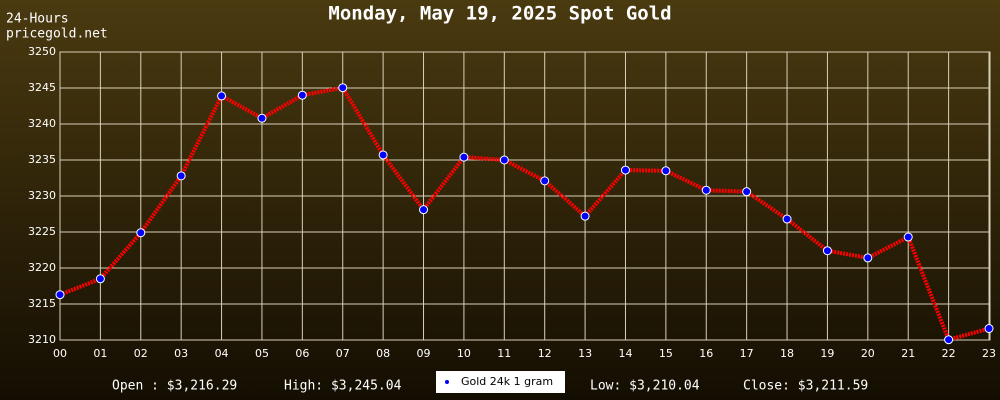  I want to click on x-tick-label: 10, so click(464, 353).